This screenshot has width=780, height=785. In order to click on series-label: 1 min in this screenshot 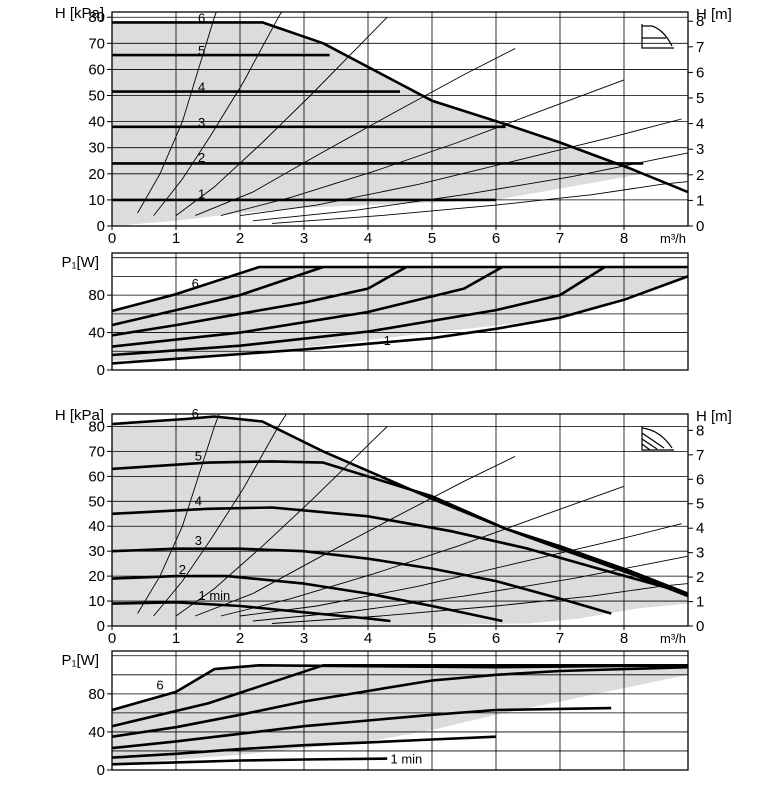, I will do `click(407, 759)`.